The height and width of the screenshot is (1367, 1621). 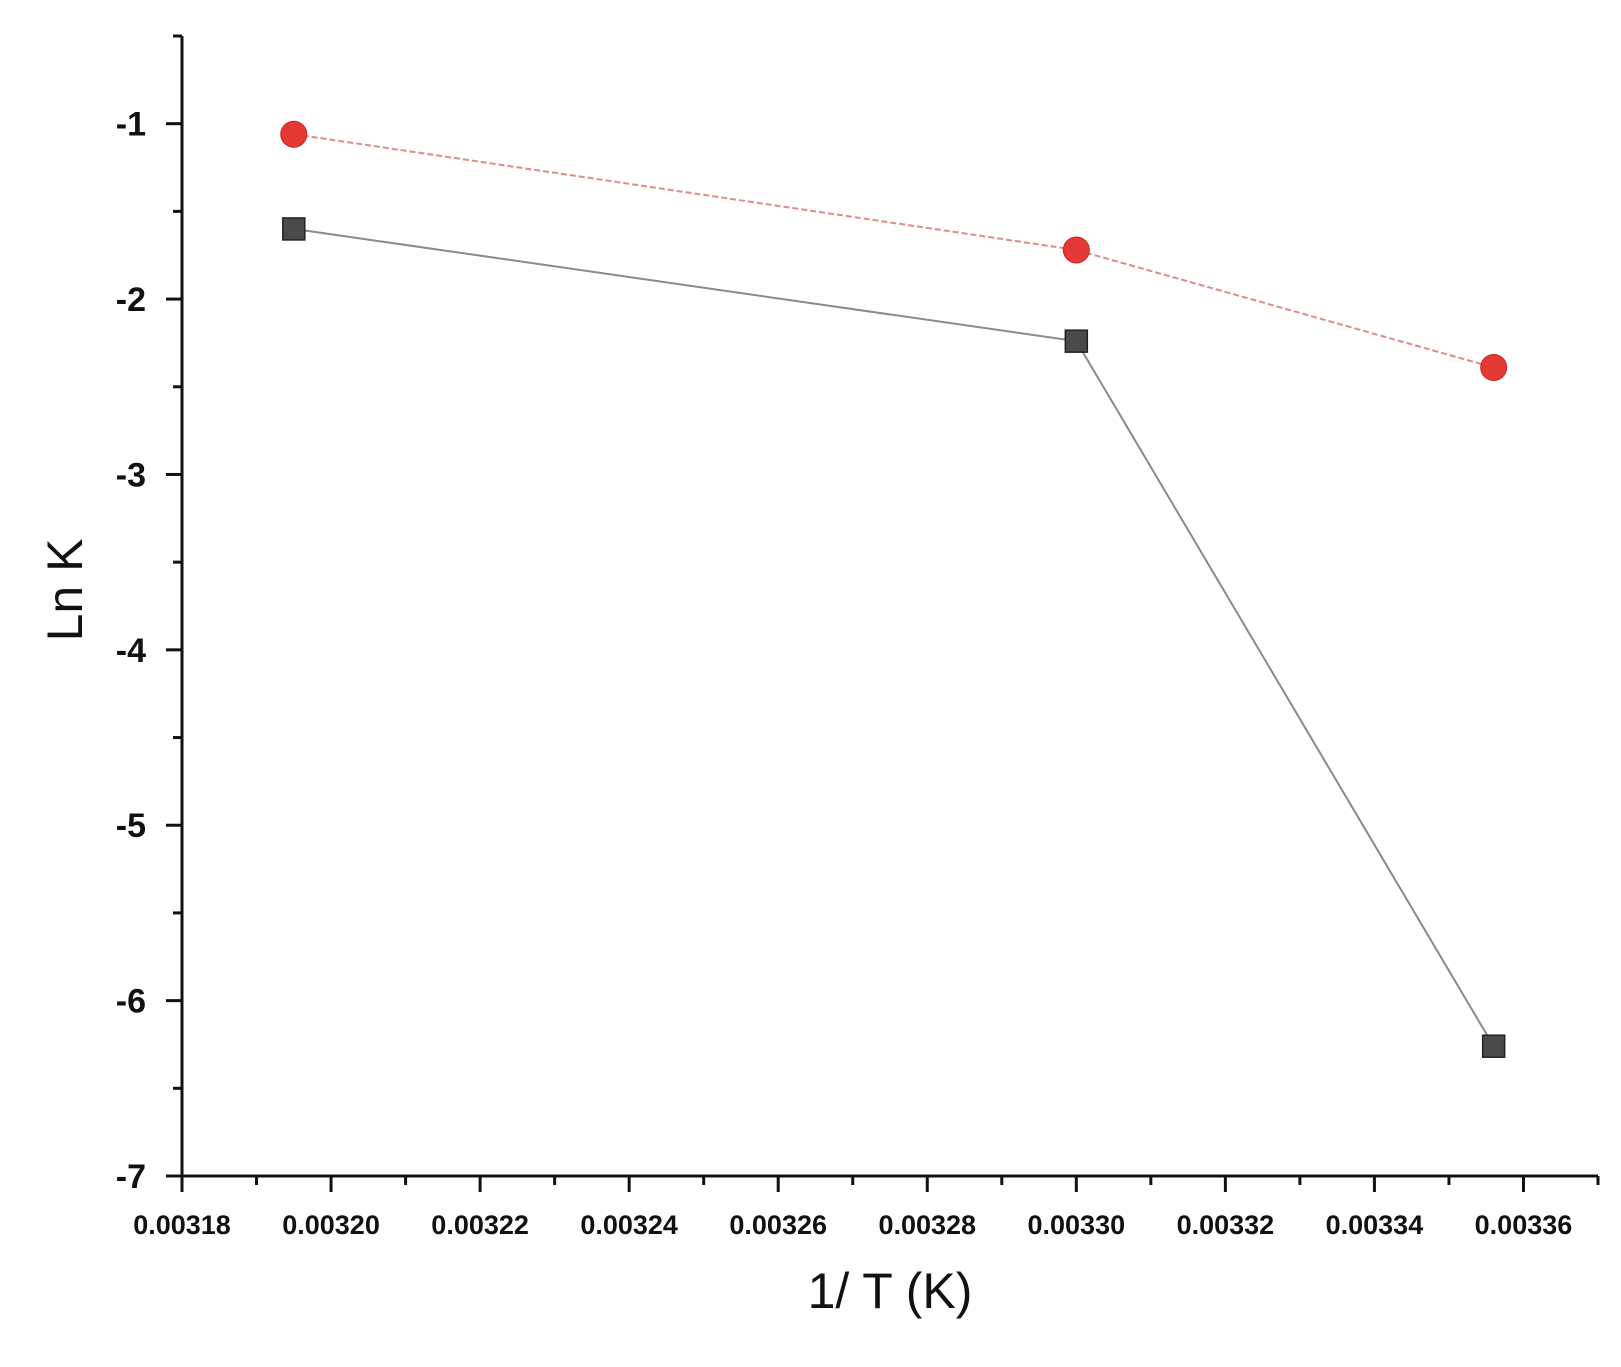 What do you see at coordinates (778, 1225) in the screenshot?
I see `x-tick-label: 0.00326` at bounding box center [778, 1225].